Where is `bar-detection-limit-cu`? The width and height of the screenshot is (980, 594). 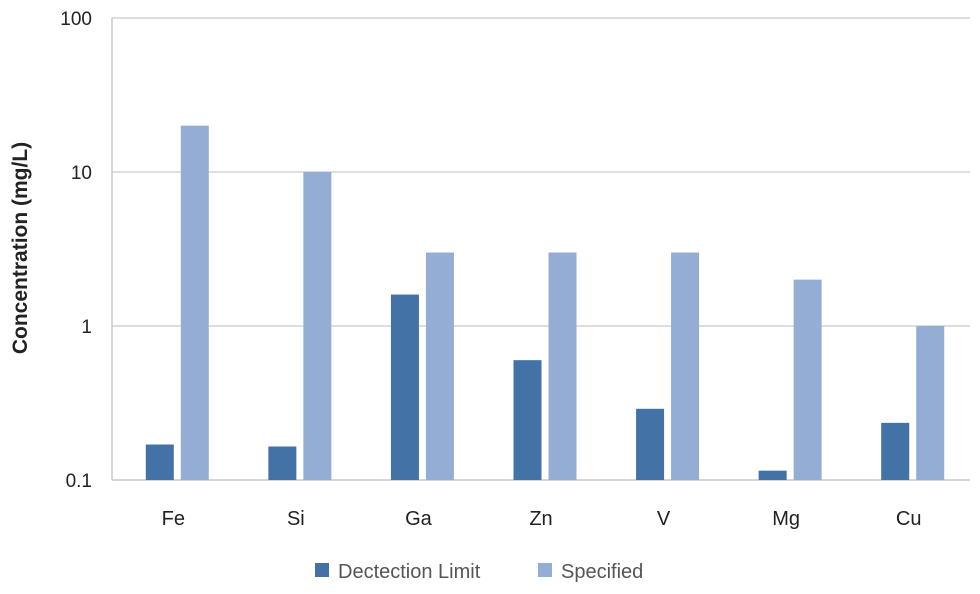
bar-detection-limit-cu is located at coordinates (895, 451).